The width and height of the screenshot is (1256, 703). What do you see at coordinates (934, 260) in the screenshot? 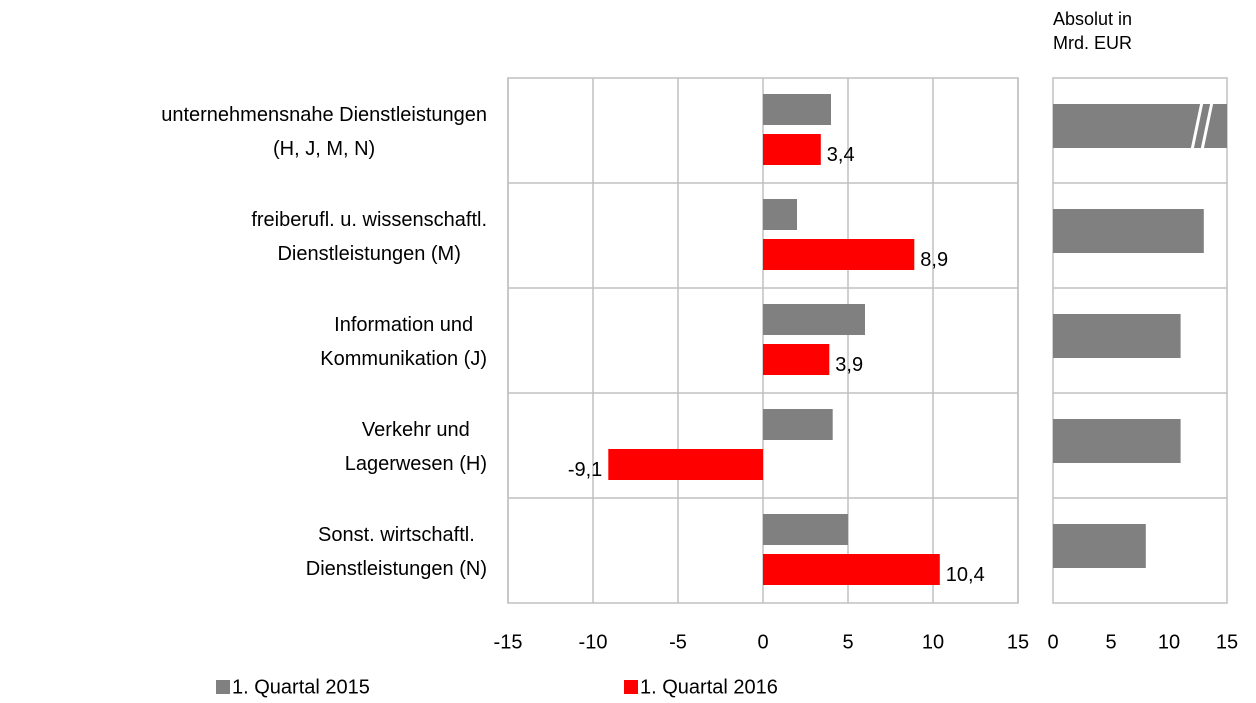
I see `value-label: 8,9` at bounding box center [934, 260].